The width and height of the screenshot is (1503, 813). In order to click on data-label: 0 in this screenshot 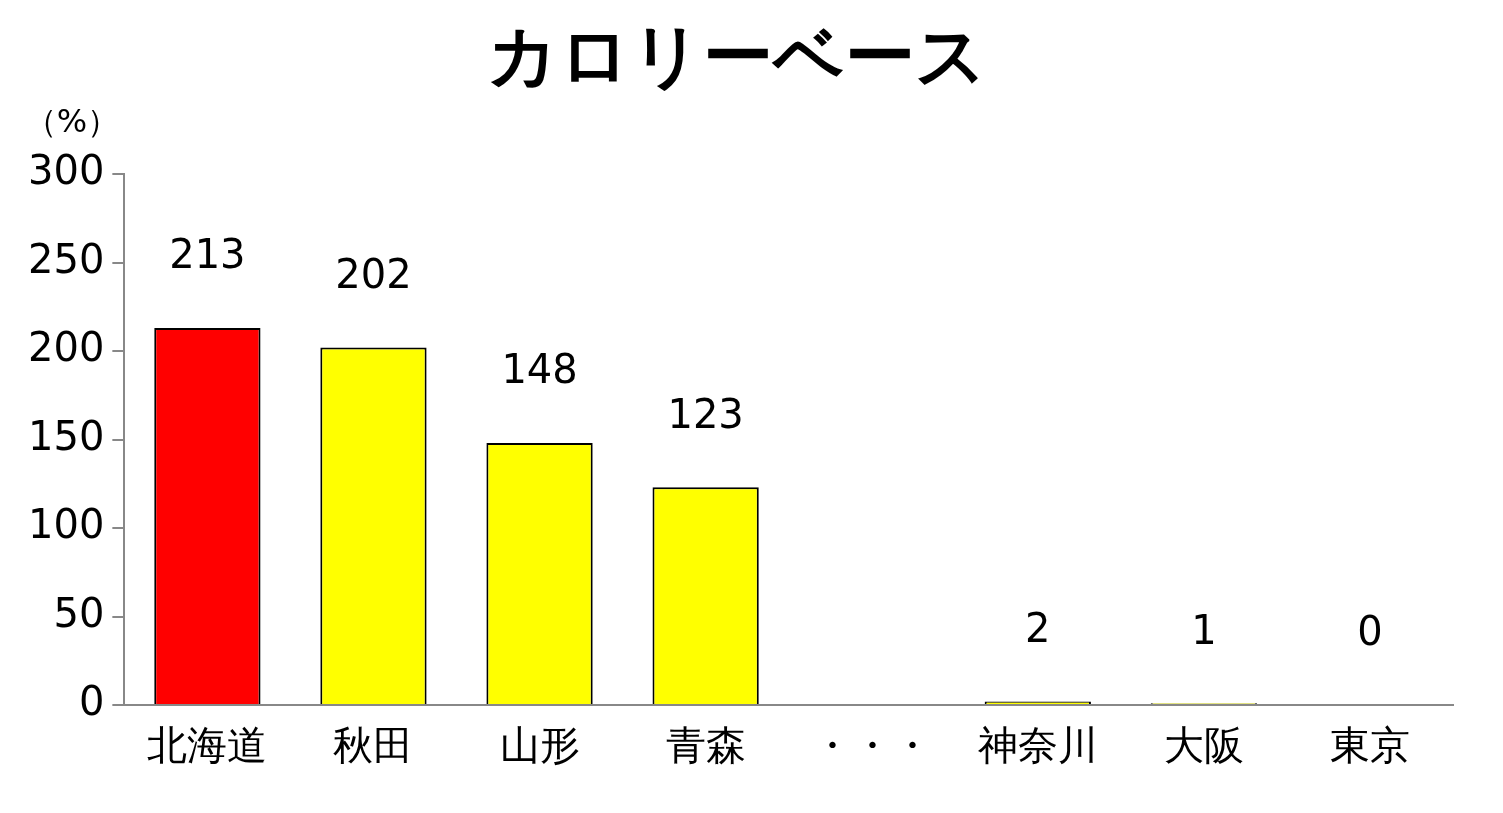, I will do `click(1370, 631)`.